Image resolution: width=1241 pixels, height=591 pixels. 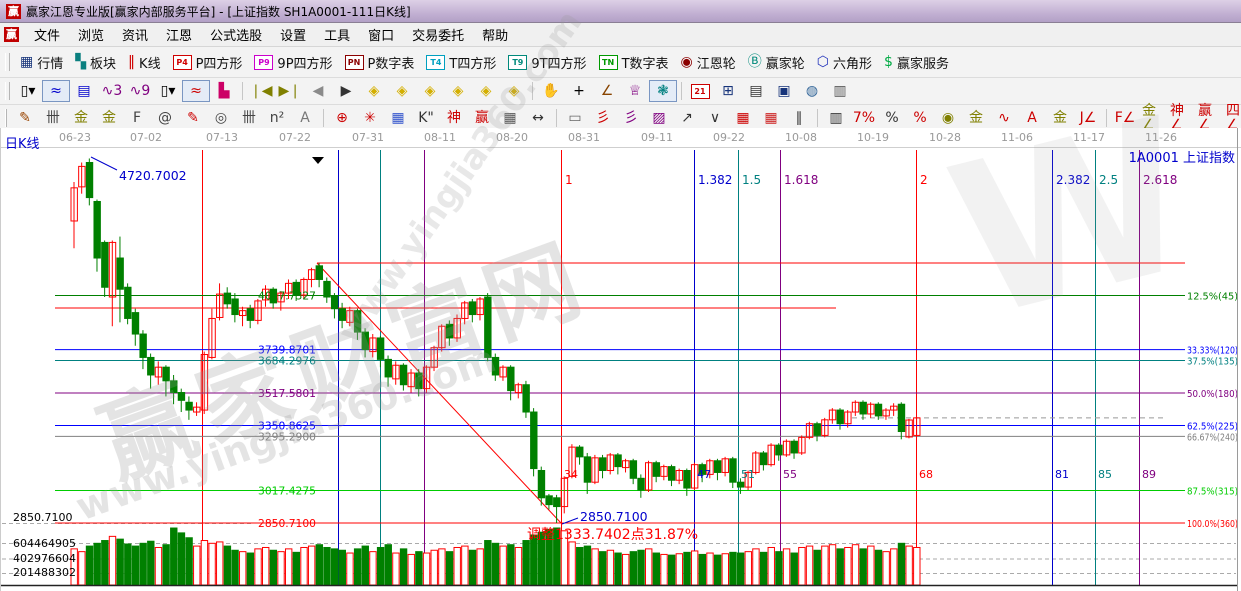 What do you see at coordinates (137, 118) in the screenshot?
I see `tool-icon-f-grid: F` at bounding box center [137, 118].